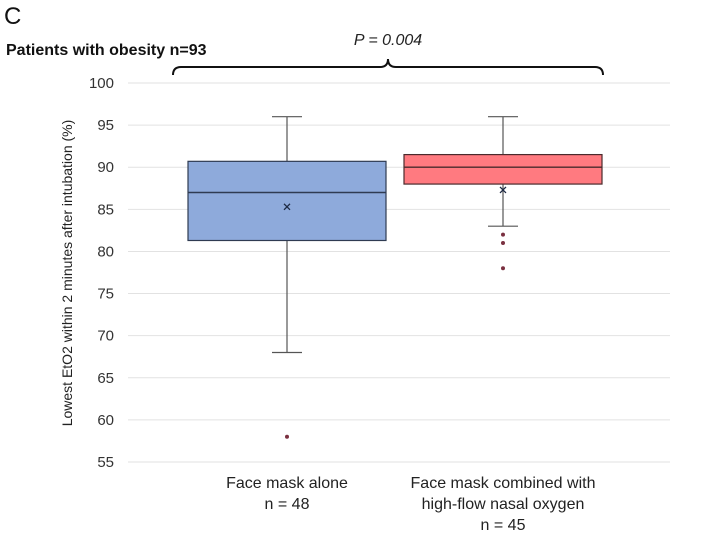 This screenshot has width=713, height=542. Describe the element at coordinates (105, 420) in the screenshot. I see `y-tick-60: 60` at that location.